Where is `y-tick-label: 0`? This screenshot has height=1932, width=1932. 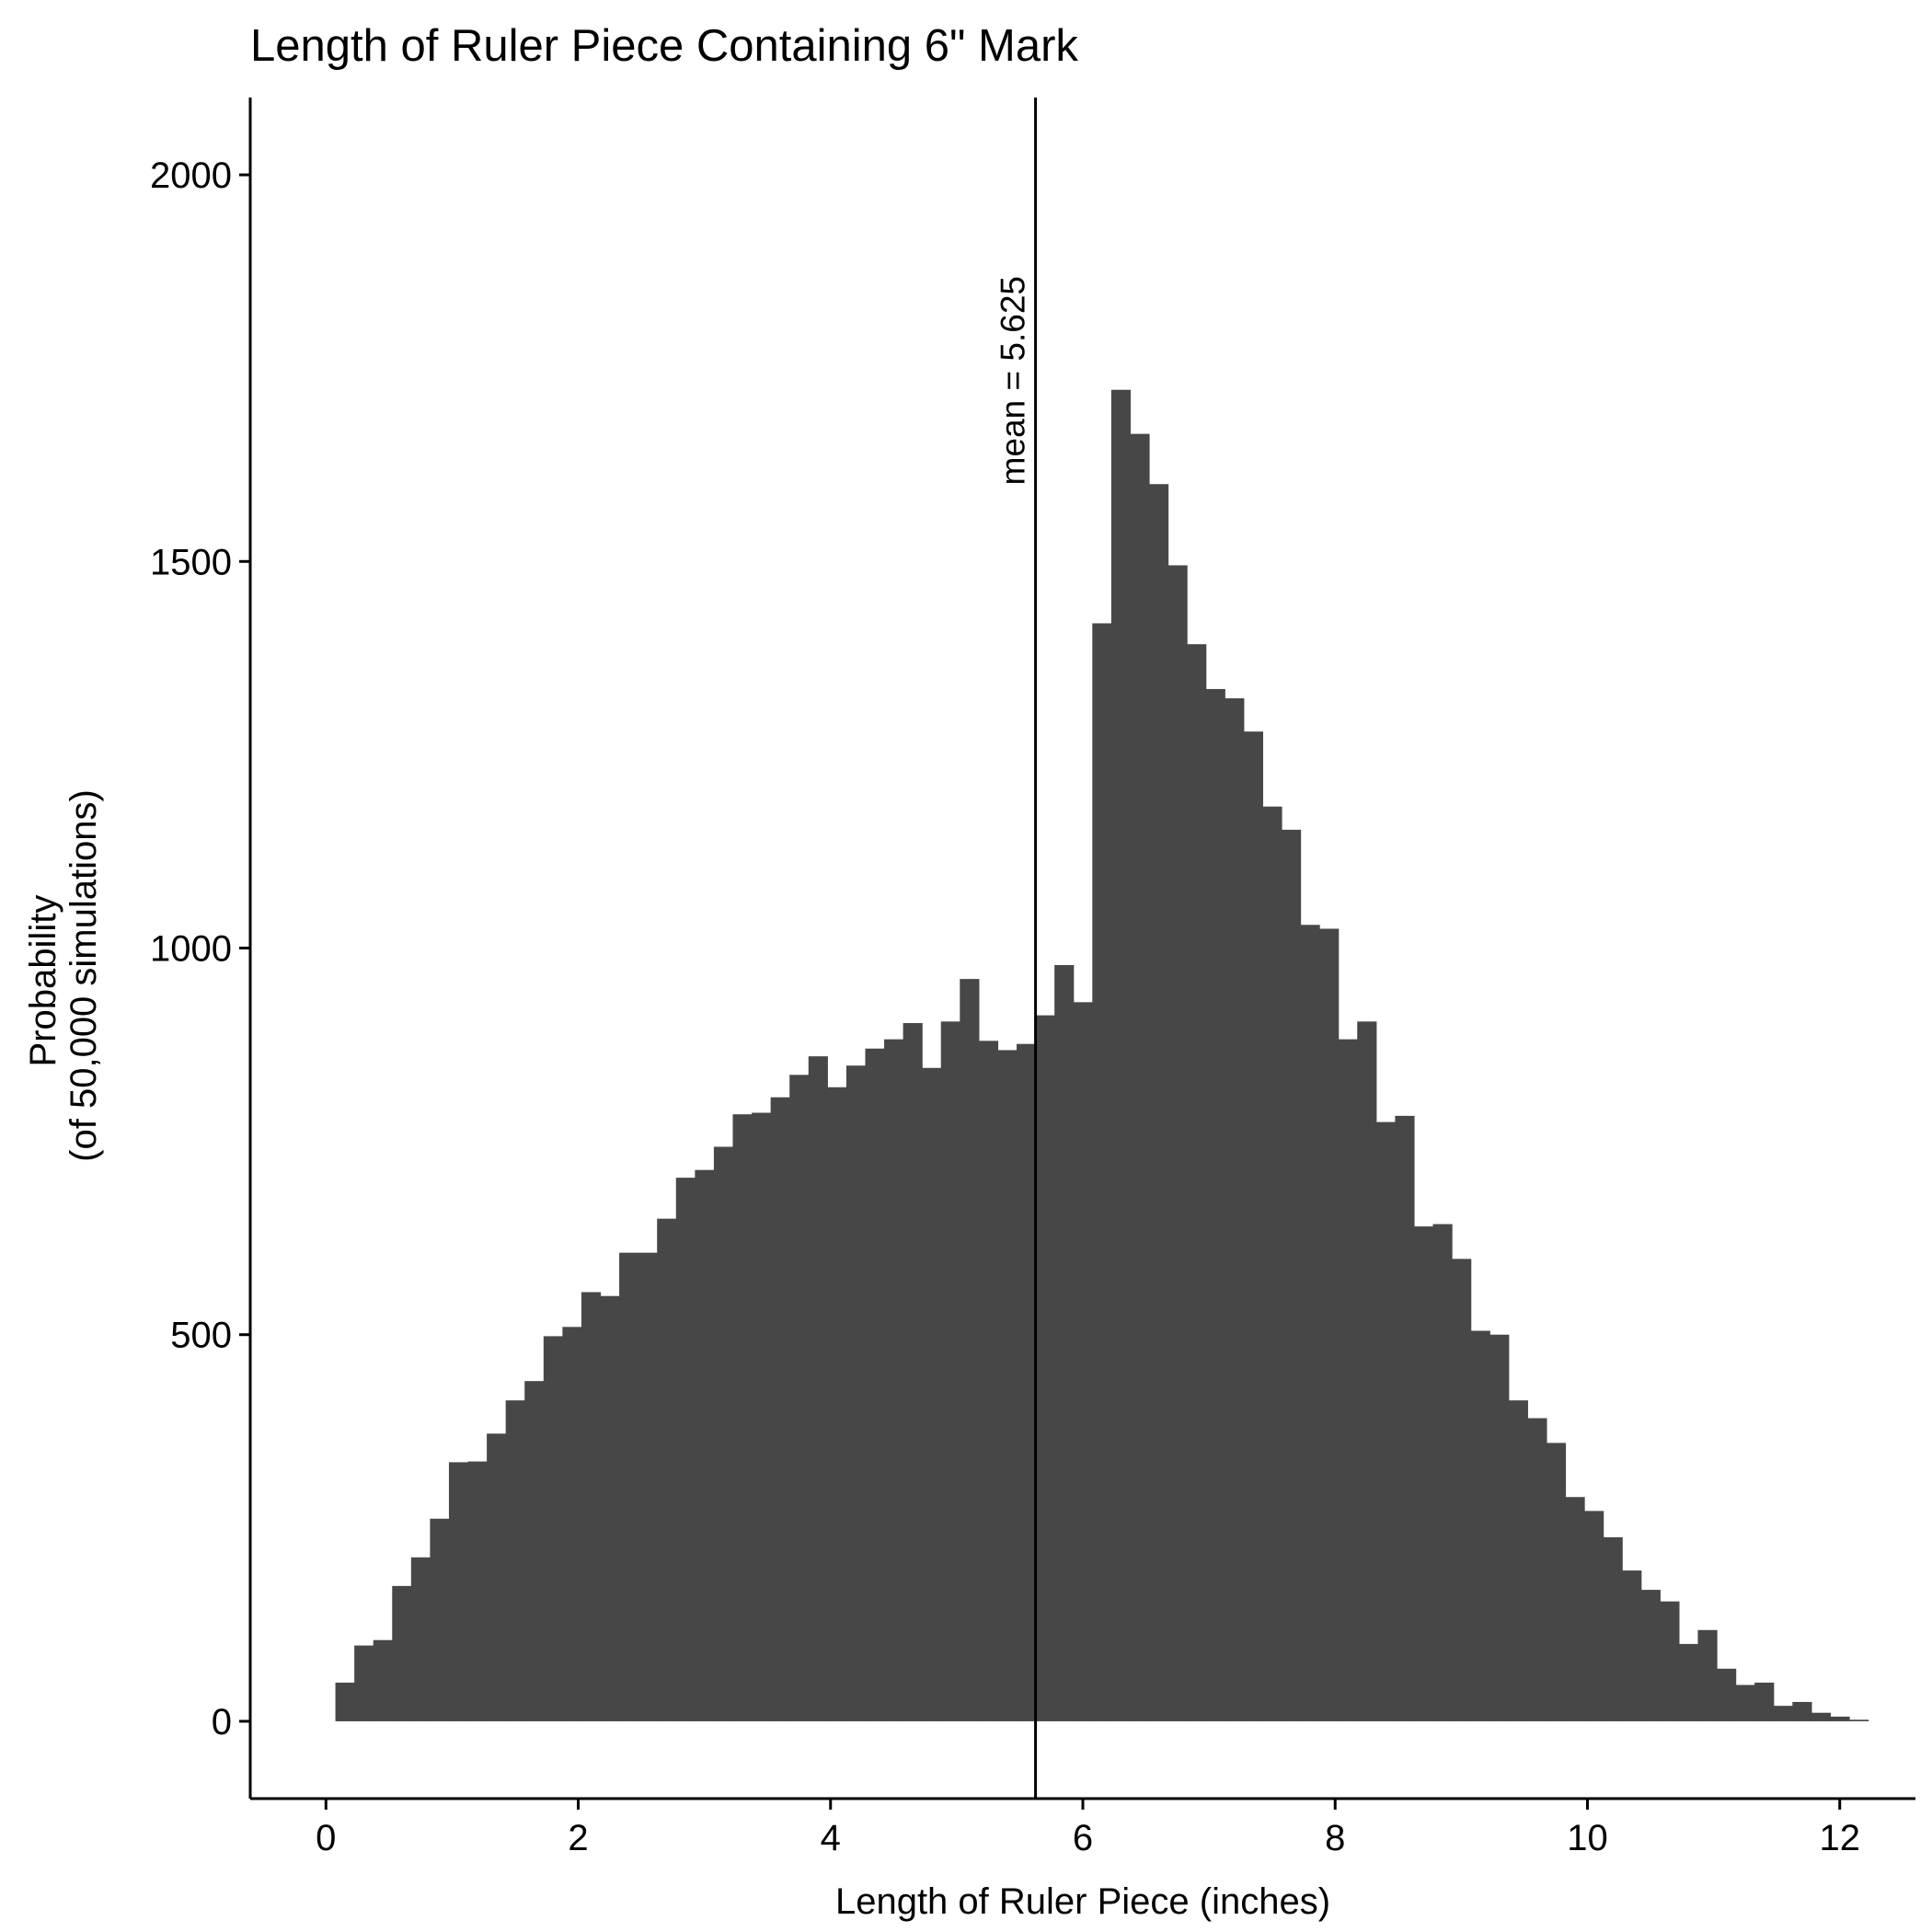
y-tick-label: 0 is located at coordinates (222, 1722).